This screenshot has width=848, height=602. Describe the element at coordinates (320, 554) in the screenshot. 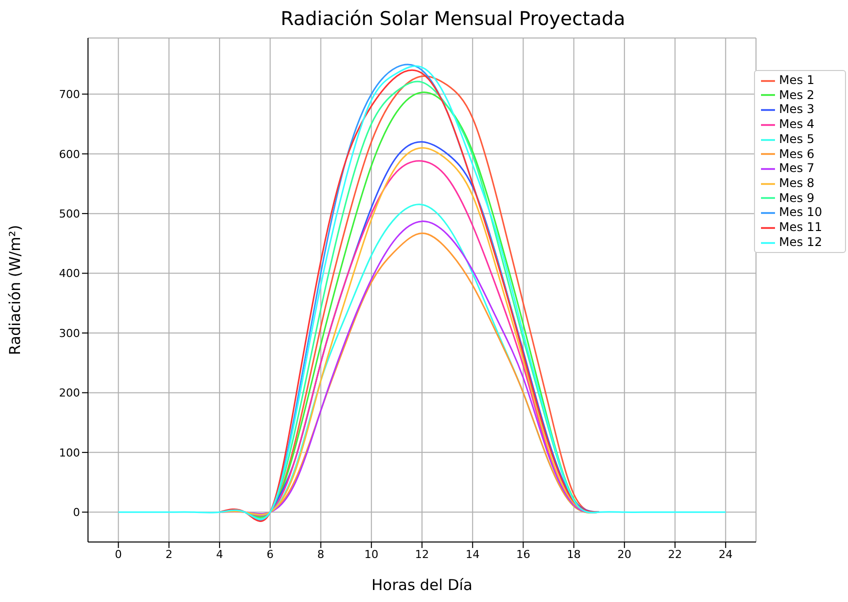

I see `x-tick-label: 8` at that location.